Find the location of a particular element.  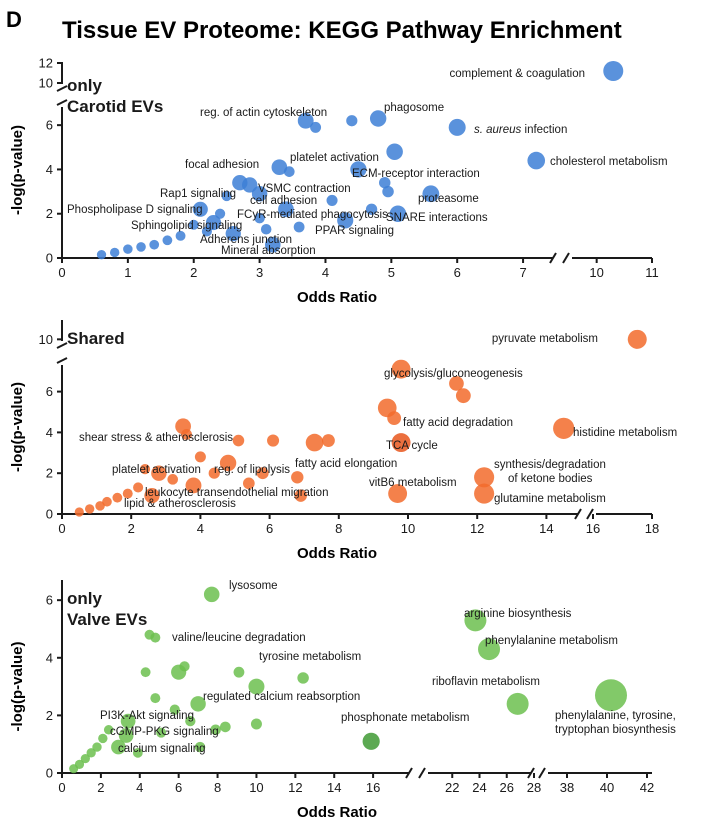

x-tick-label: 1 is located at coordinates (127, 272).